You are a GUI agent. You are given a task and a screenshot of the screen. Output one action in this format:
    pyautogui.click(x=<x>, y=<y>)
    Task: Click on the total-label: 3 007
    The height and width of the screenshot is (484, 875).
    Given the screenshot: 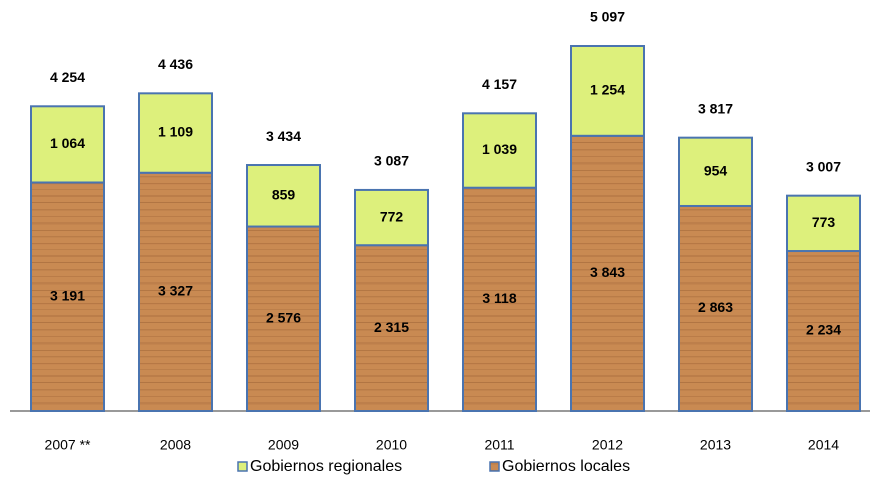 What is the action you would take?
    pyautogui.click(x=823, y=166)
    